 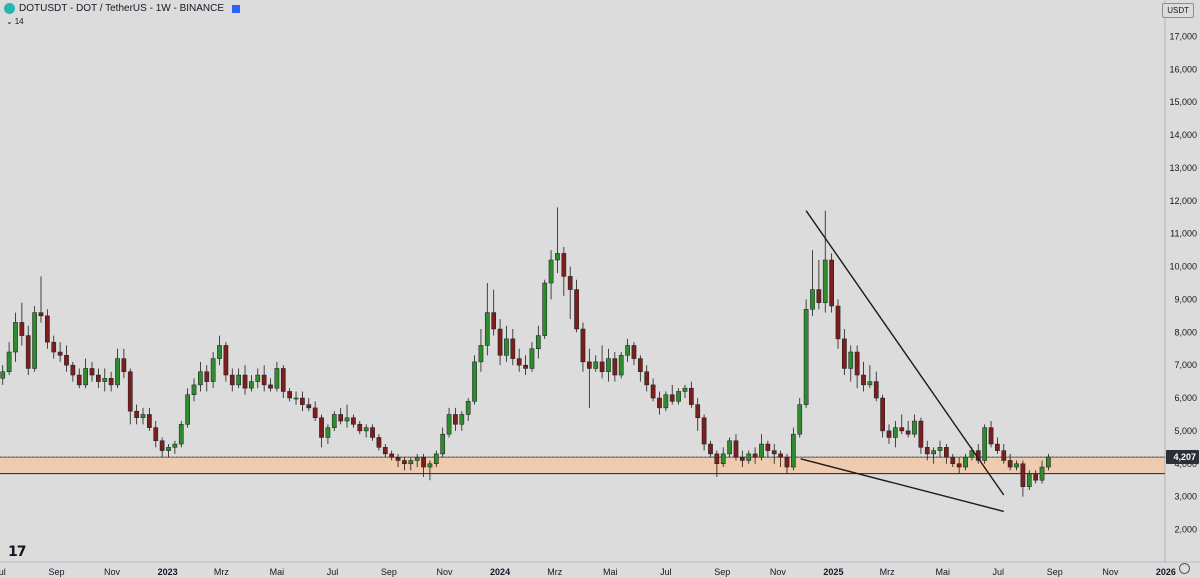 What do you see at coordinates (942, 572) in the screenshot?
I see `x-tick-label: Mai` at bounding box center [942, 572].